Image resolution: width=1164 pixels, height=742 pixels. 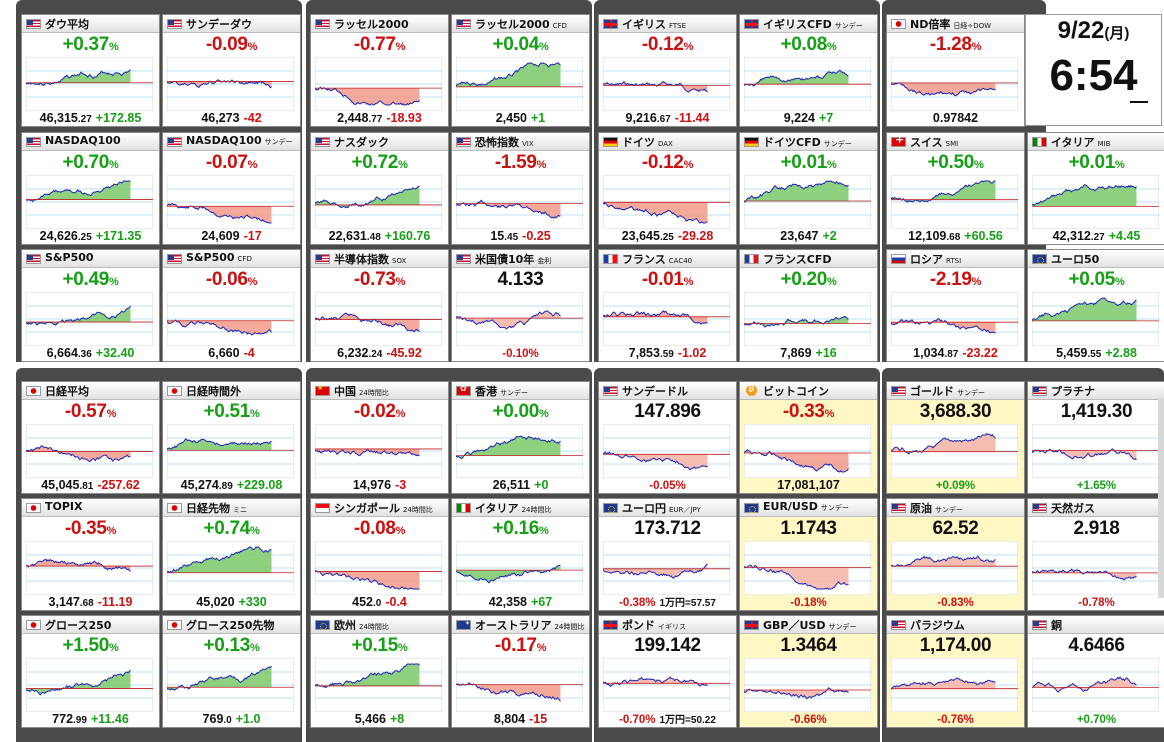 What do you see at coordinates (799, 118) in the screenshot?
I see `tile-footer-price: 9,224` at bounding box center [799, 118].